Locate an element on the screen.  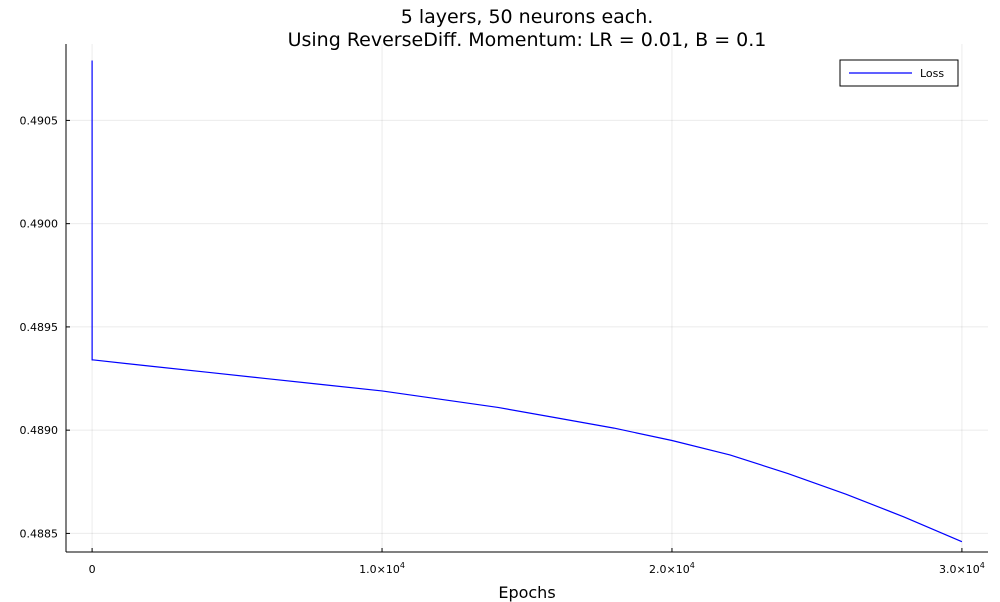
chart-title-line-1: 5 layers, 50 neurons each. is located at coordinates (527, 17).